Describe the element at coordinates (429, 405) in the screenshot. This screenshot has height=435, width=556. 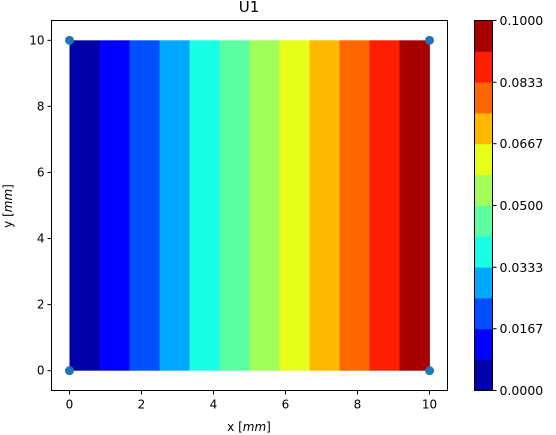
I see `x-tick-label: 10` at that location.